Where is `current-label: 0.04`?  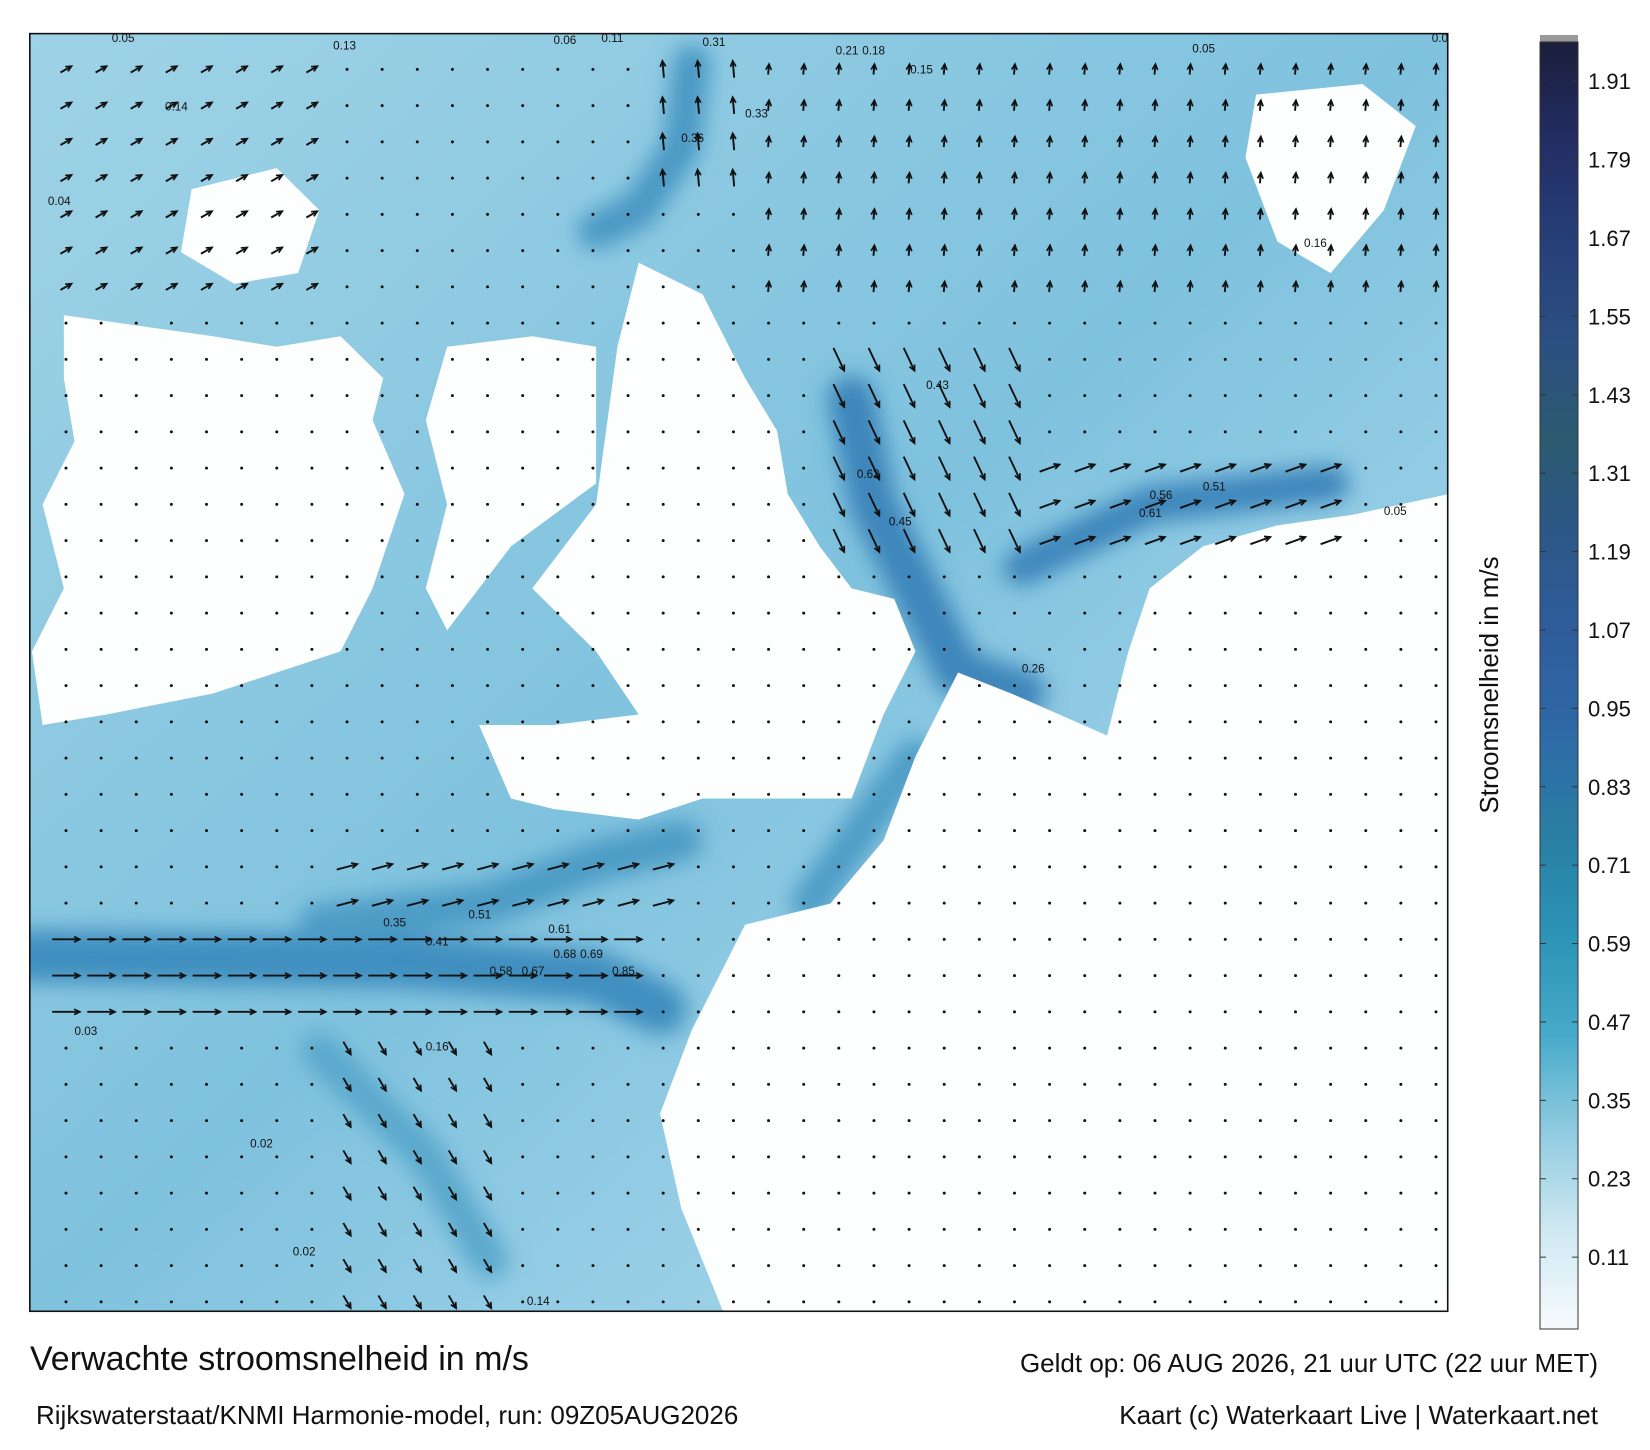 current-label: 0.04 is located at coordinates (59, 201).